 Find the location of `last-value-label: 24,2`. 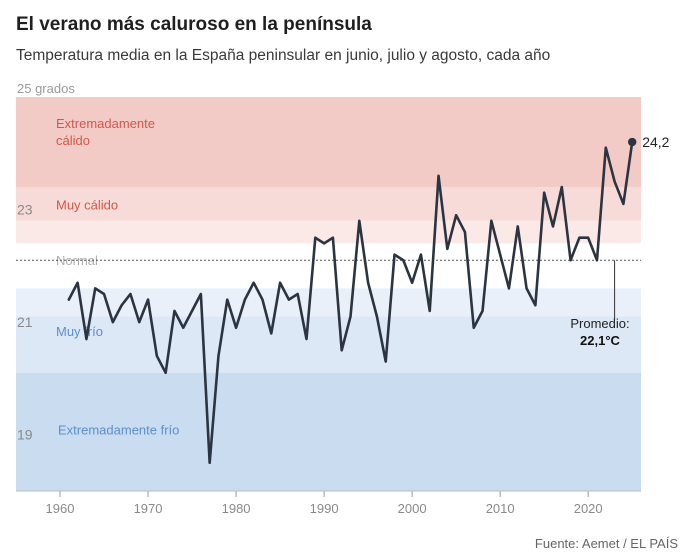

last-value-label: 24,2 is located at coordinates (655, 142).